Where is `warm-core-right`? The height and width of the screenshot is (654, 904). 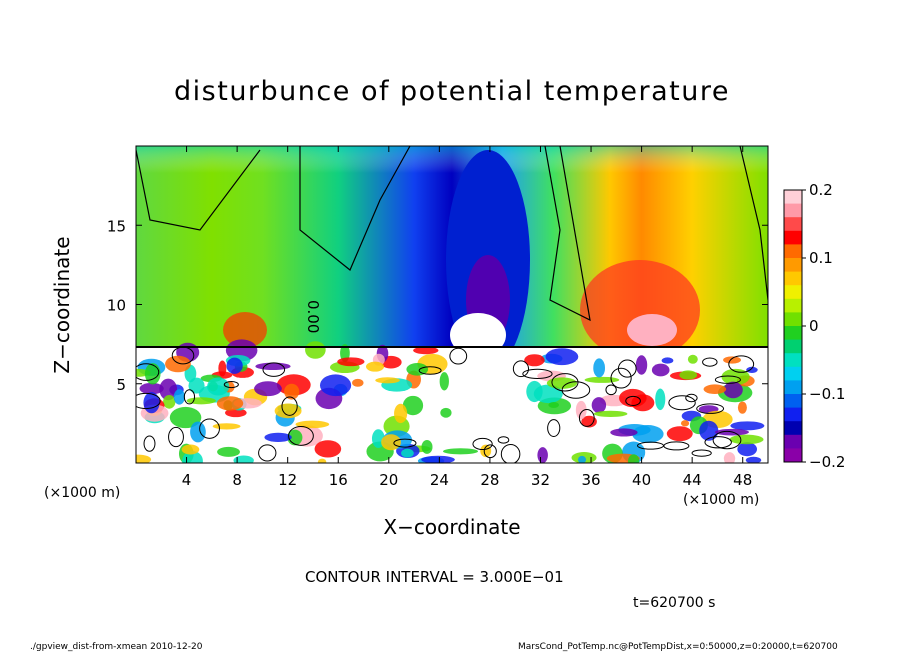
warm-core-right is located at coordinates (652, 330).